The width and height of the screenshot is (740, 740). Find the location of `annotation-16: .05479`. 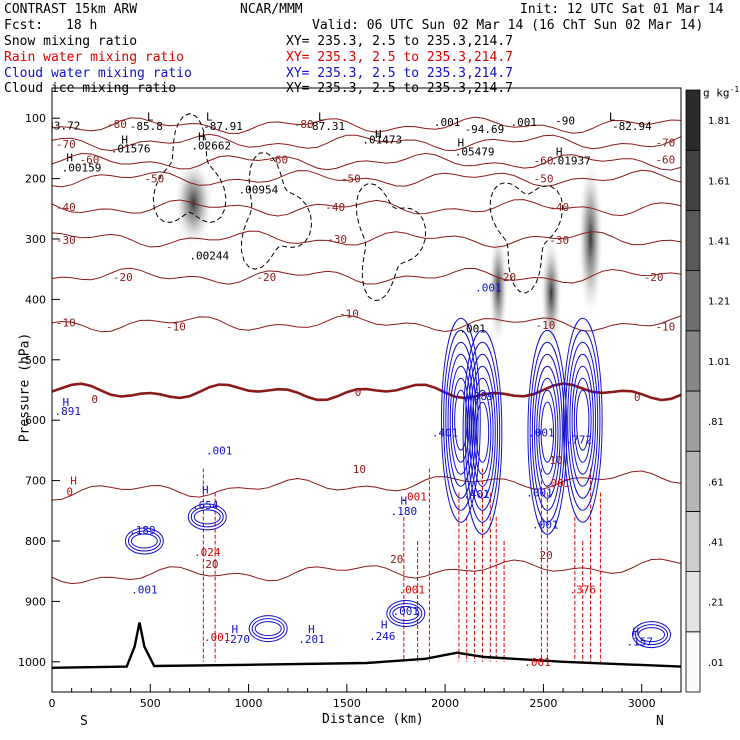

annotation-16: .05479 is located at coordinates (475, 151).